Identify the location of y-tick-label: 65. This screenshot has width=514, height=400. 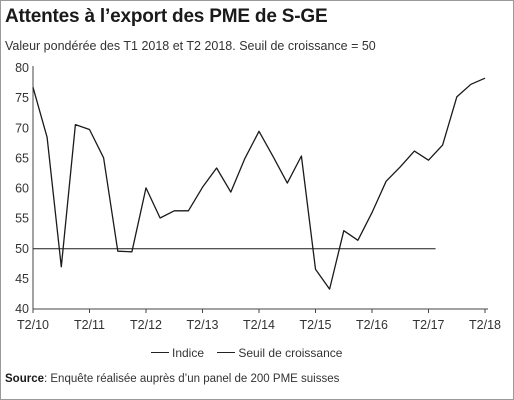
(22, 158).